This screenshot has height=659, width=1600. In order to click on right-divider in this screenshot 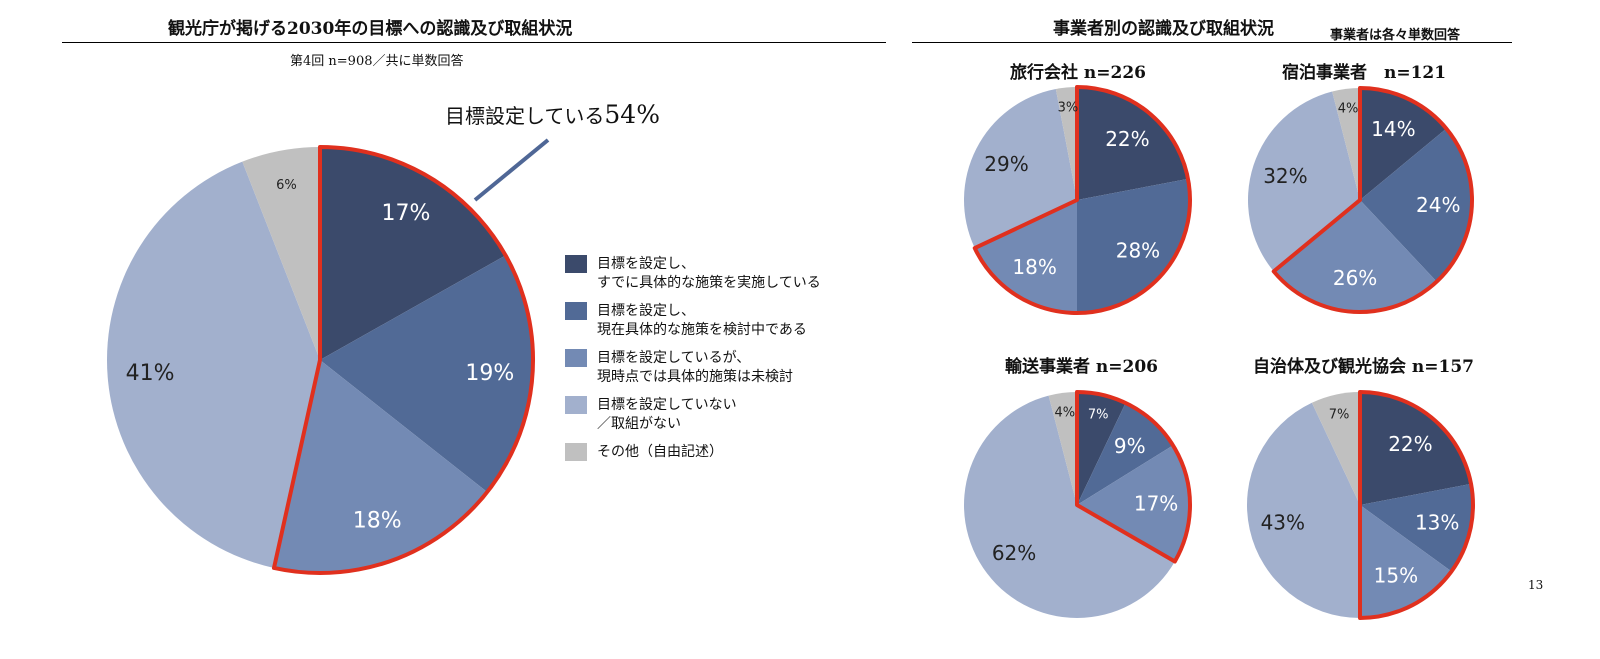, I will do `click(1212, 42)`.